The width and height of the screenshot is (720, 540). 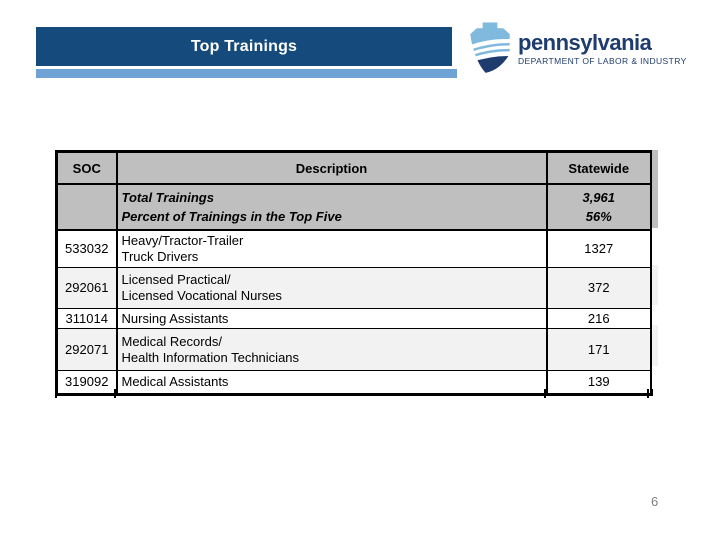 What do you see at coordinates (585, 42) in the screenshot?
I see `logo-name: pennsylvania` at bounding box center [585, 42].